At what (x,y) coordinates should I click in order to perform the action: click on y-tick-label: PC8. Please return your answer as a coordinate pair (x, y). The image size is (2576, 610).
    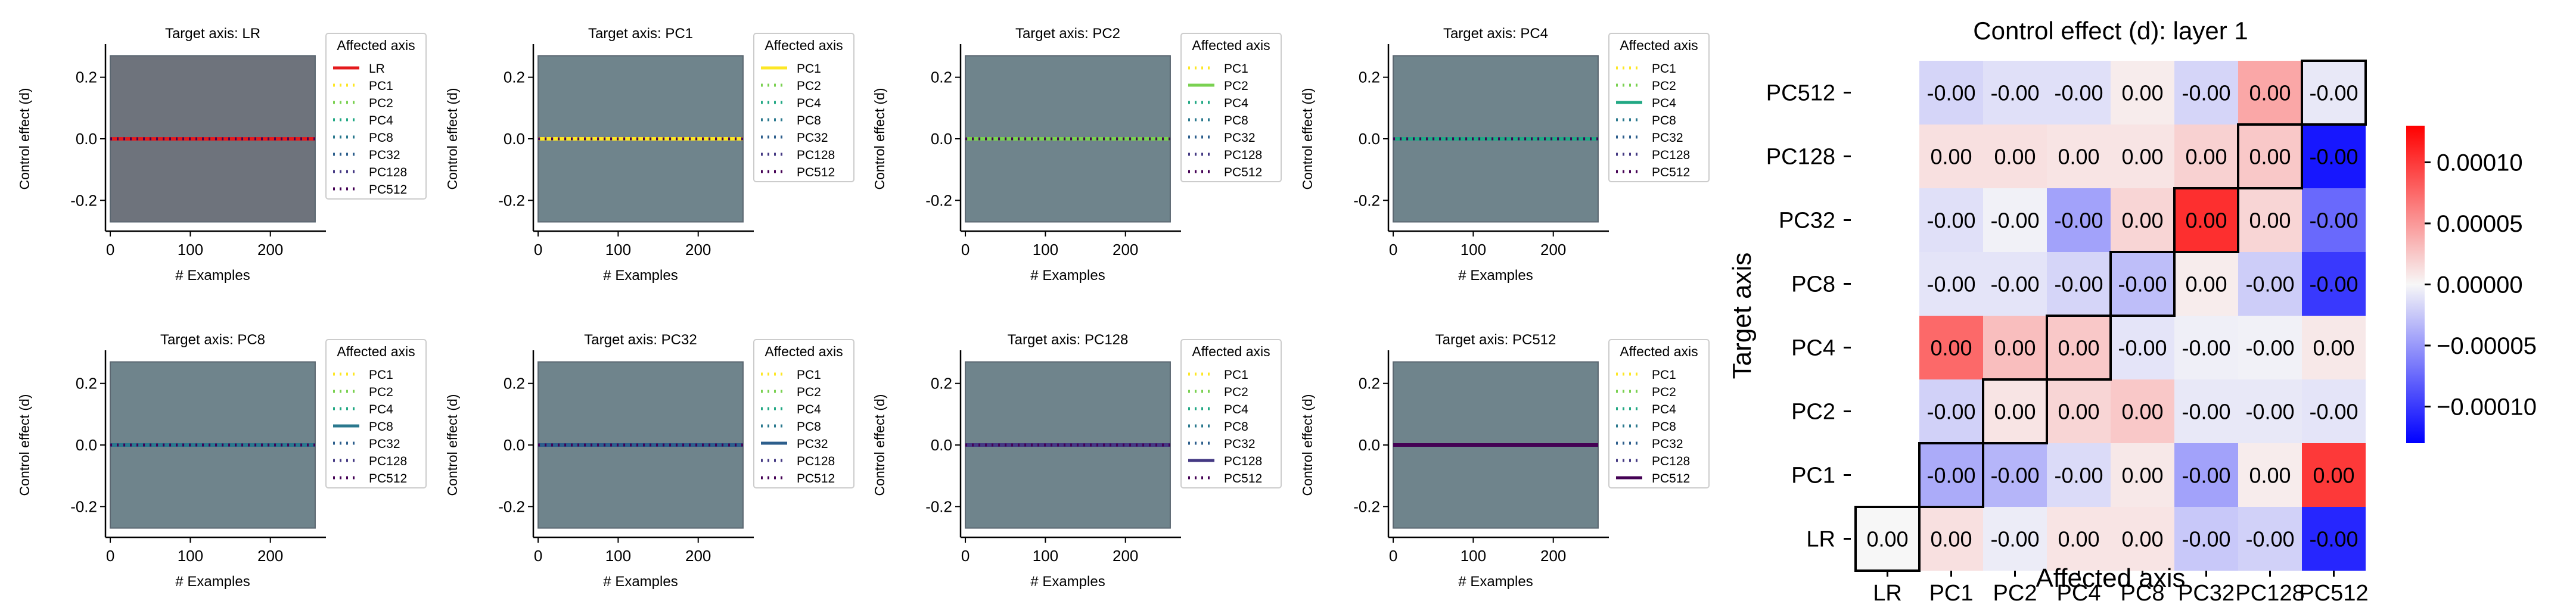
    Looking at the image, I should click on (1813, 284).